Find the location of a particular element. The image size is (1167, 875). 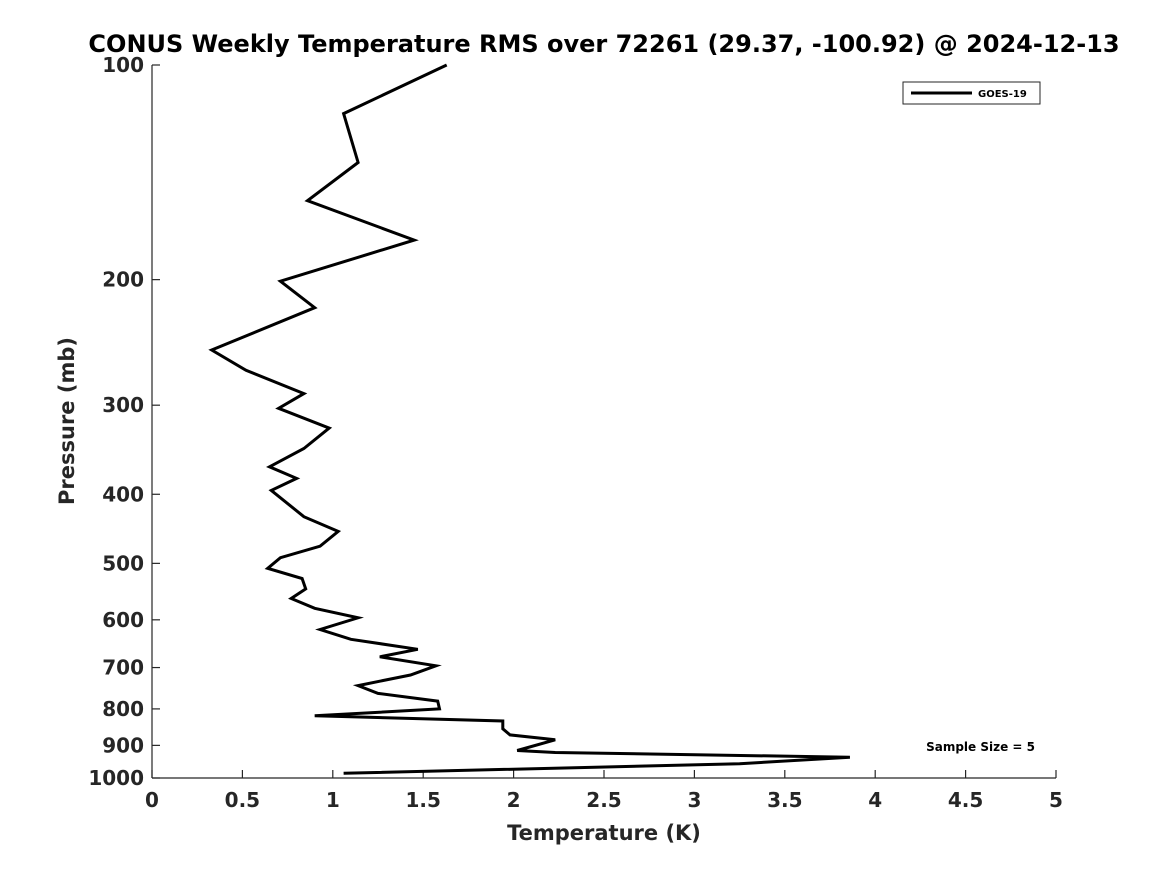

x-tick-label: 0.5 is located at coordinates (242, 800).